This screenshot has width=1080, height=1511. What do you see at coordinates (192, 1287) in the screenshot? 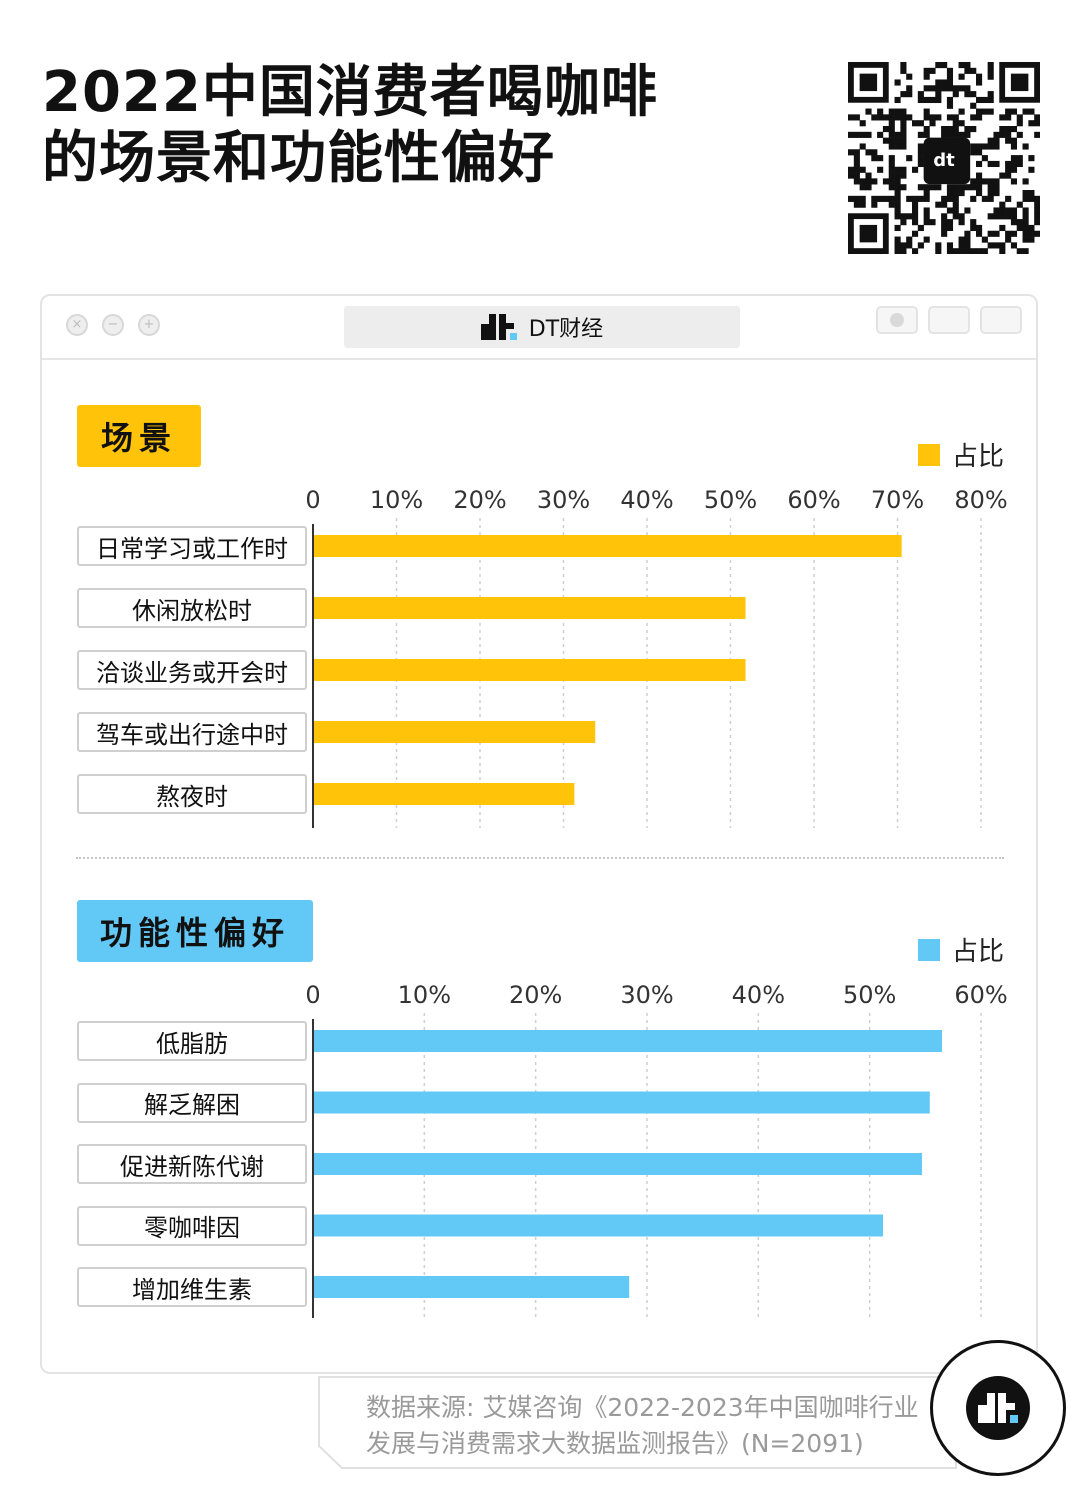
I see `category-label: 增加维生素` at bounding box center [192, 1287].